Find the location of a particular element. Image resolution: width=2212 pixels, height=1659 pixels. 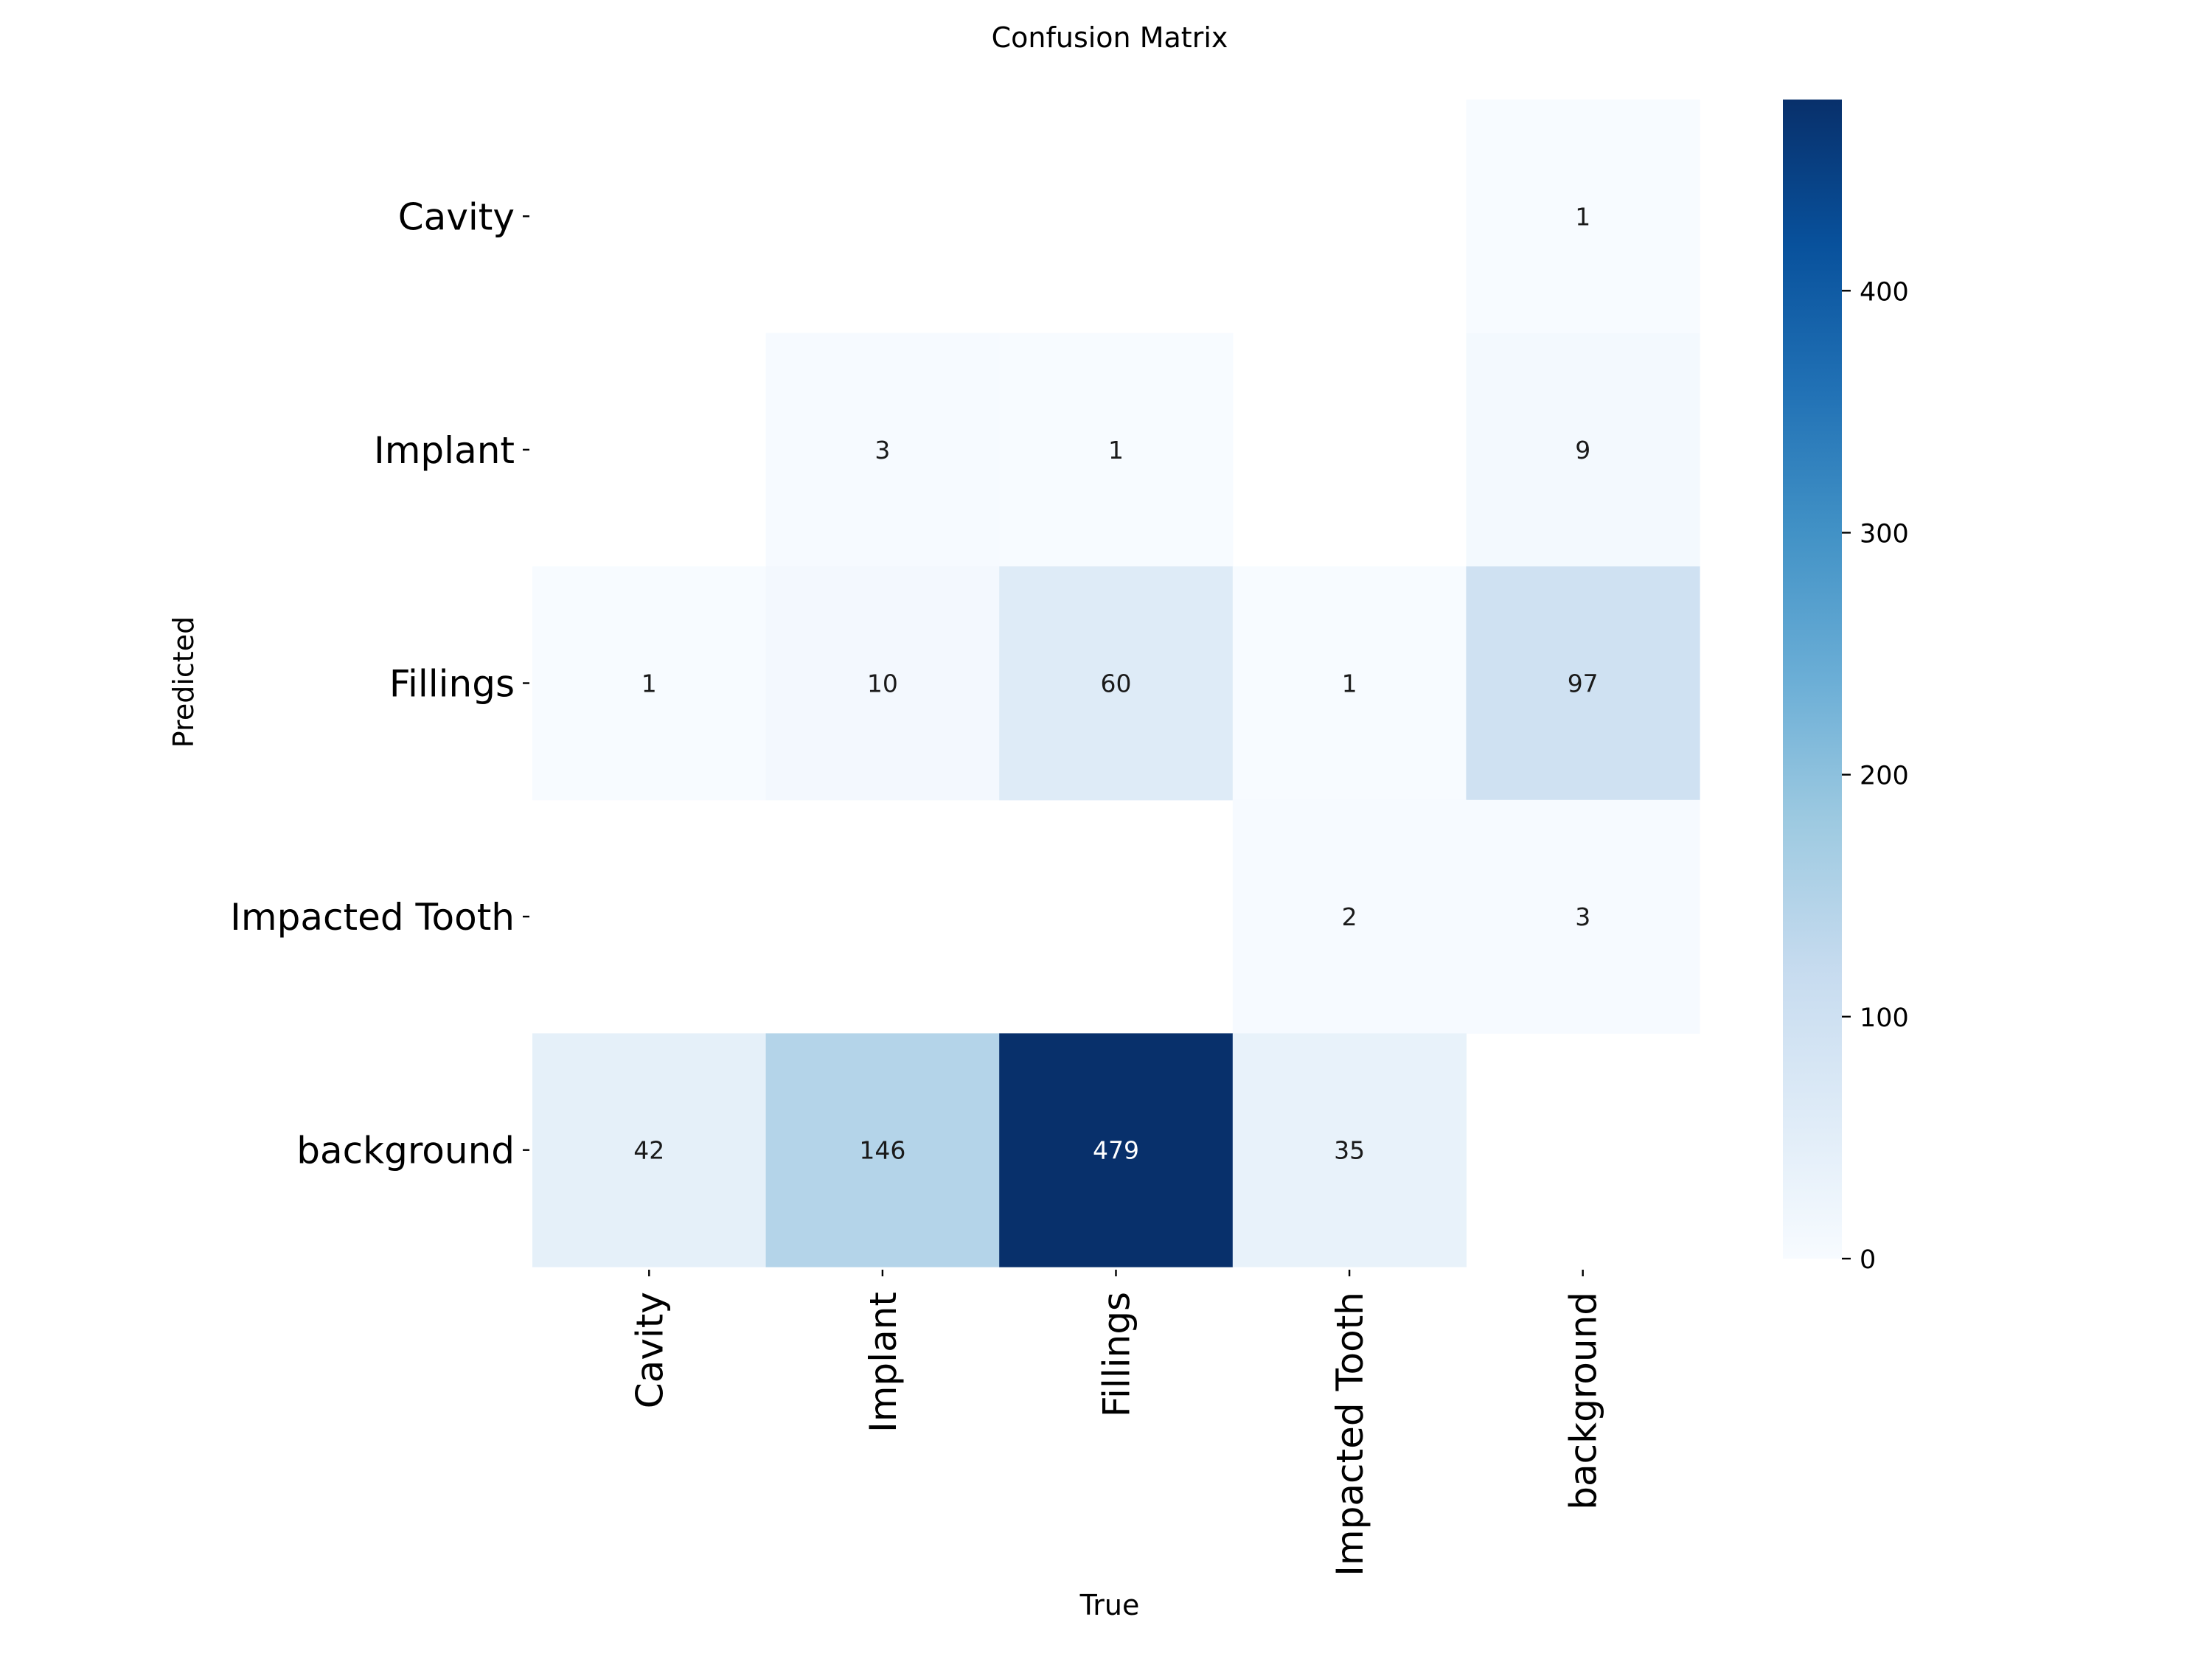

cell-value-label: 2 is located at coordinates (1349, 916).